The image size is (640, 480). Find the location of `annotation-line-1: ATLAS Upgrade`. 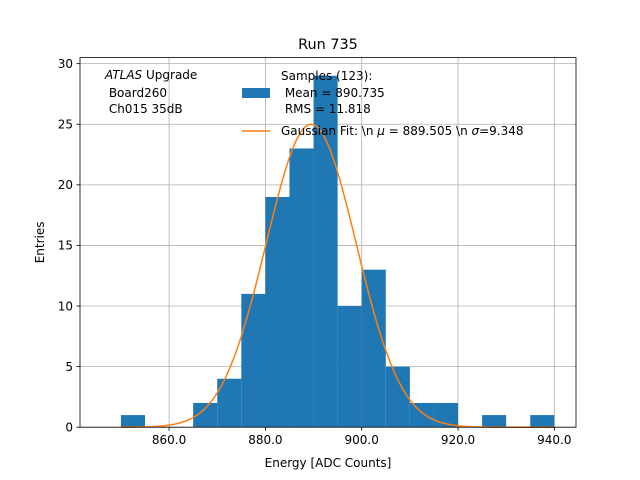

annotation-line-1: ATLAS Upgrade is located at coordinates (150, 75).